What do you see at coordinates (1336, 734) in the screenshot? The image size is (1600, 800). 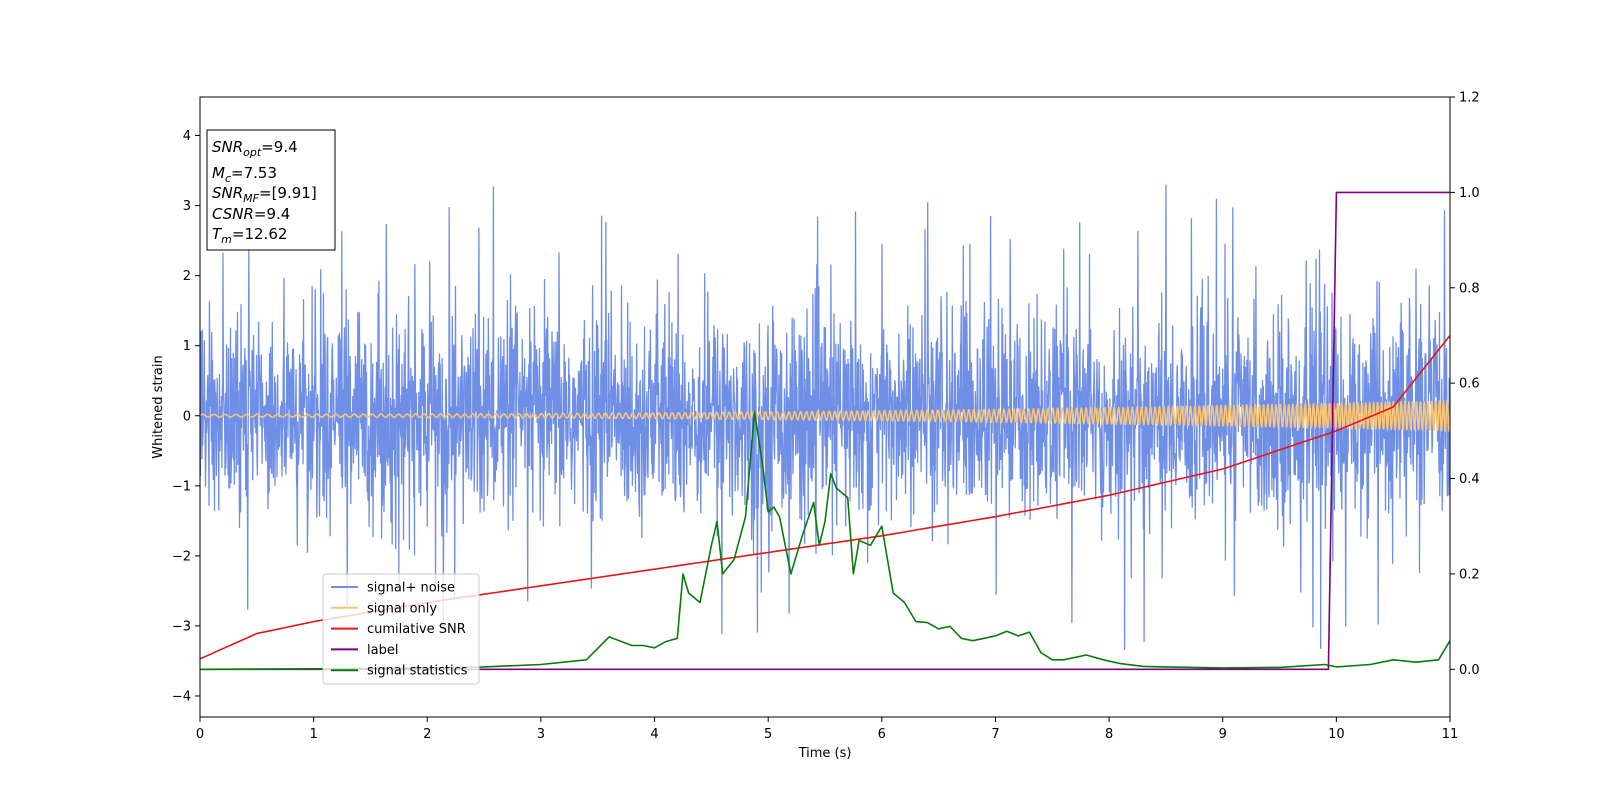 I see `x-tick-label: 10` at bounding box center [1336, 734].